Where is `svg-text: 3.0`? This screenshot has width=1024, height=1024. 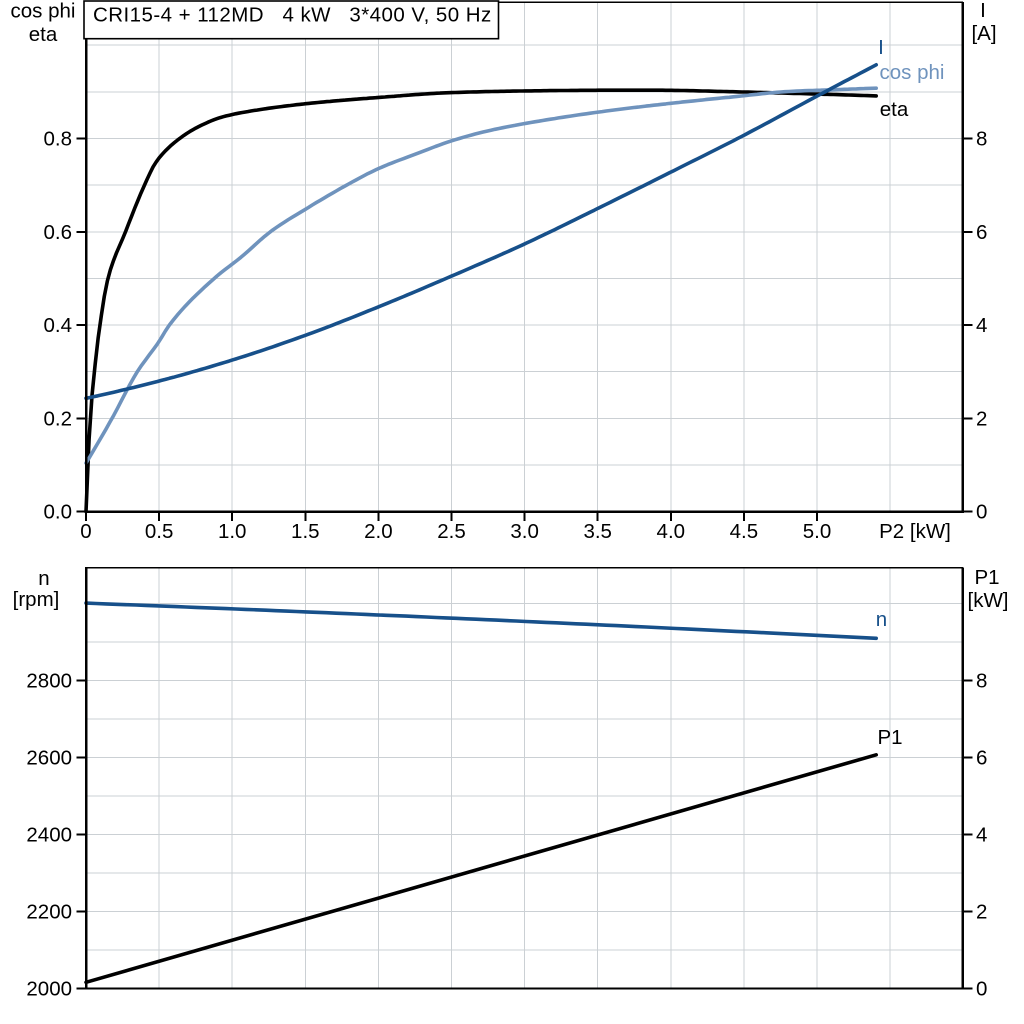 svg-text: 3.0 is located at coordinates (524, 531).